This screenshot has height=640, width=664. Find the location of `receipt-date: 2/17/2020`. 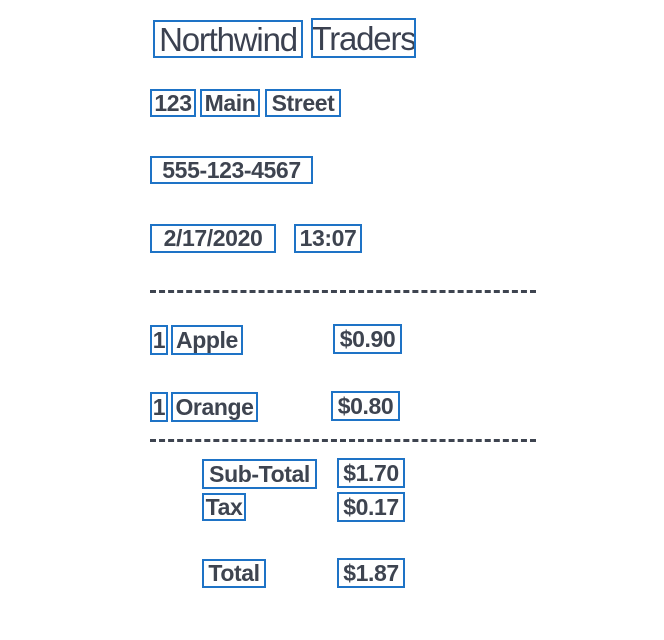

receipt-date: 2/17/2020 is located at coordinates (213, 238).